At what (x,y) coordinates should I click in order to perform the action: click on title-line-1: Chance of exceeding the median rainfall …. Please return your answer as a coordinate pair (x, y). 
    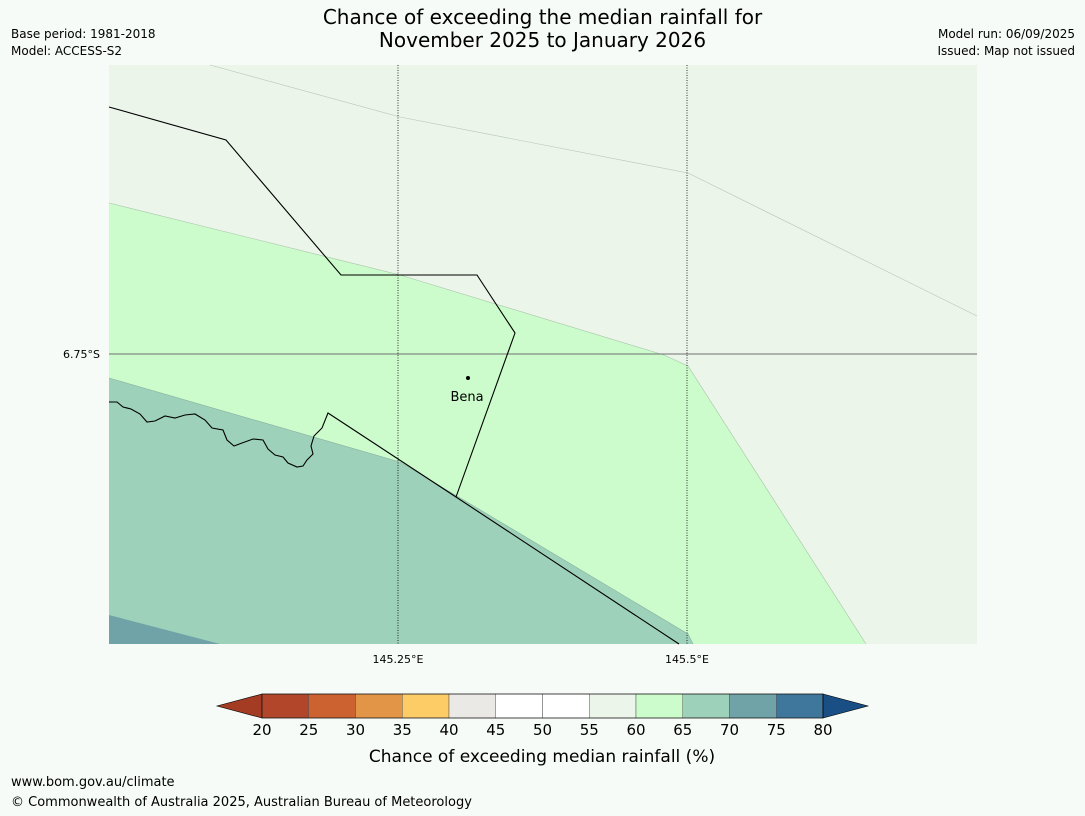
    Looking at the image, I should click on (542, 17).